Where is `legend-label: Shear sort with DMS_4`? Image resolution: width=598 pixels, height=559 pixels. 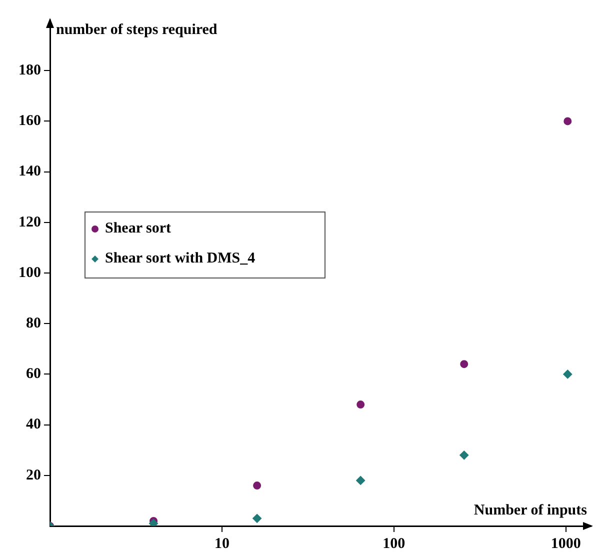 legend-label: Shear sort with DMS_4 is located at coordinates (180, 258).